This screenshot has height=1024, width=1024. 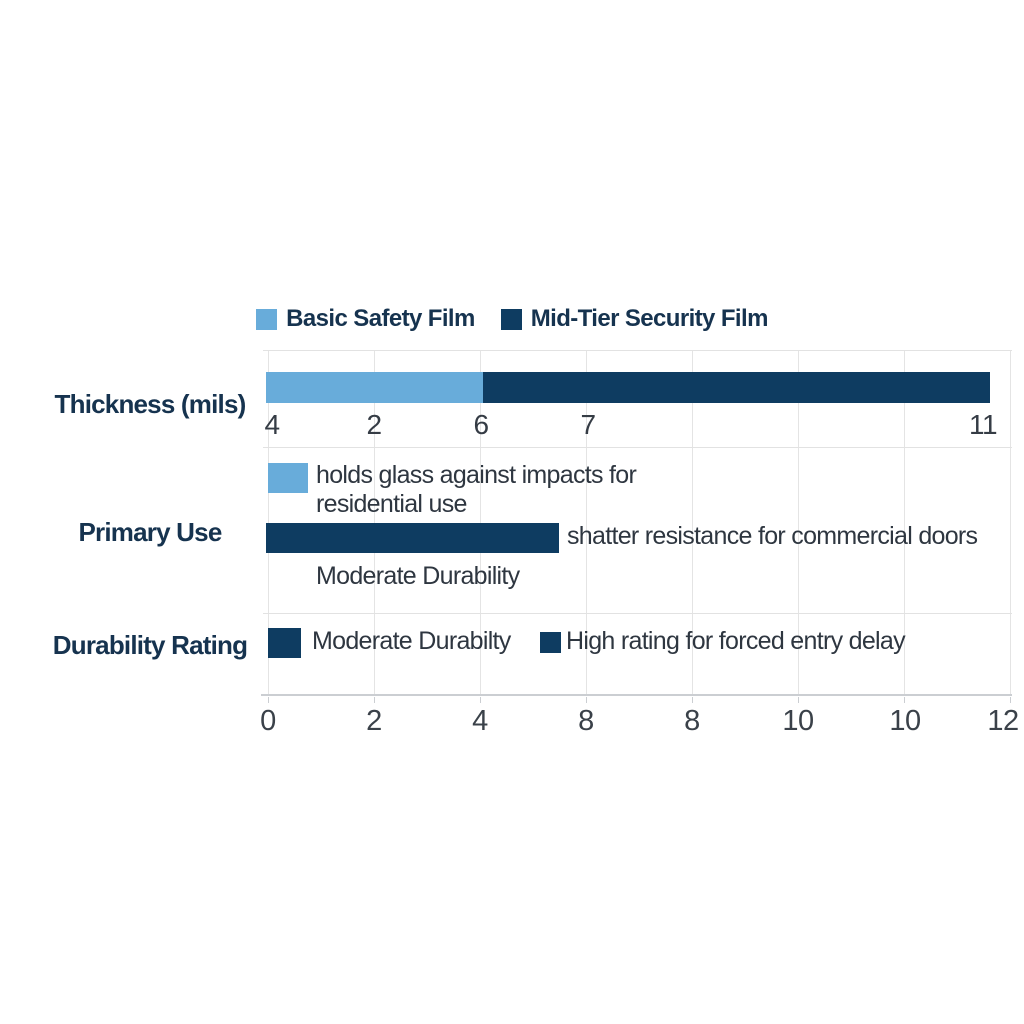 I want to click on x-axis-tick-label: 4, so click(x=480, y=721).